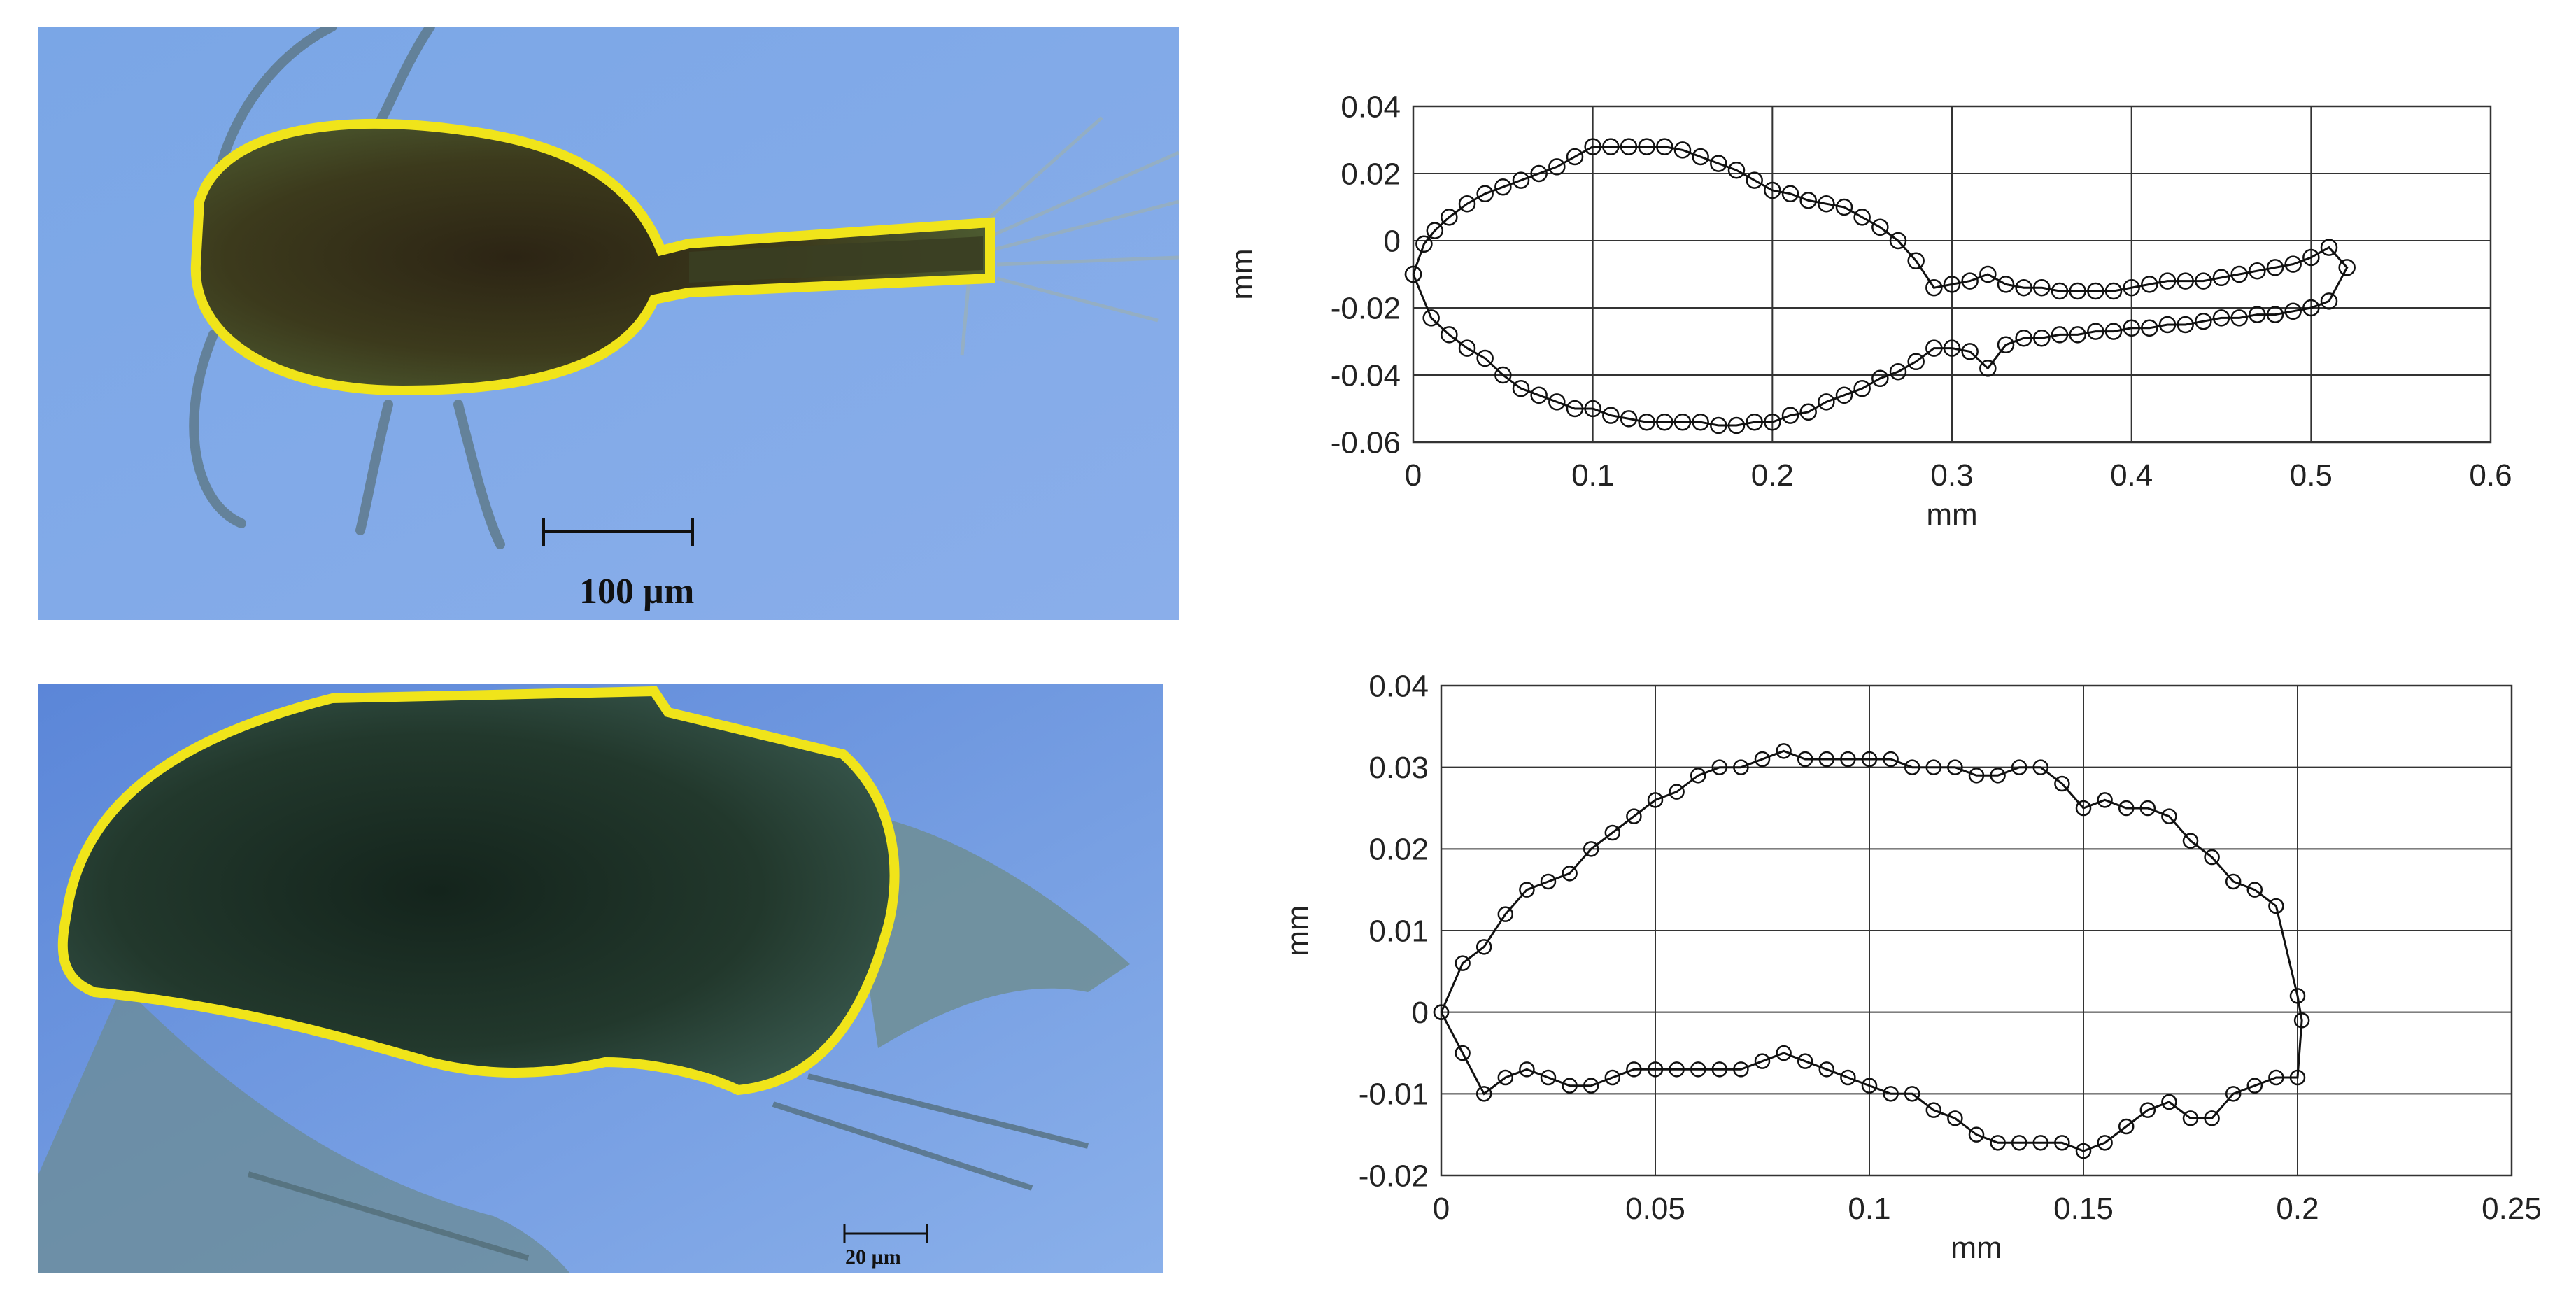  Describe the element at coordinates (1398, 768) in the screenshot. I see `bottom-chart-ytick-label: 0.03` at that location.